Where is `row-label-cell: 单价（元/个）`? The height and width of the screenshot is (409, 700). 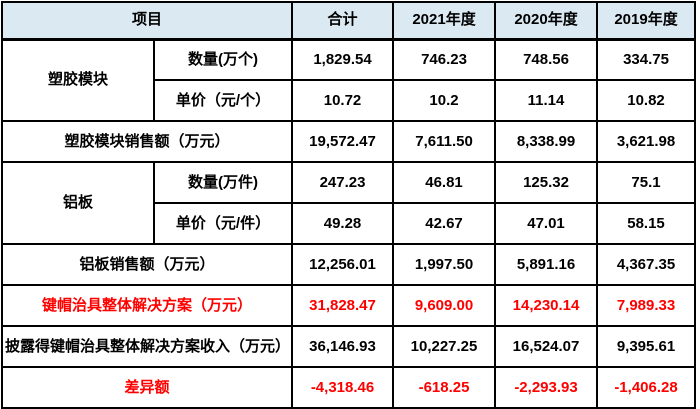
row-label-cell: 单价（元/个） is located at coordinates (223, 100).